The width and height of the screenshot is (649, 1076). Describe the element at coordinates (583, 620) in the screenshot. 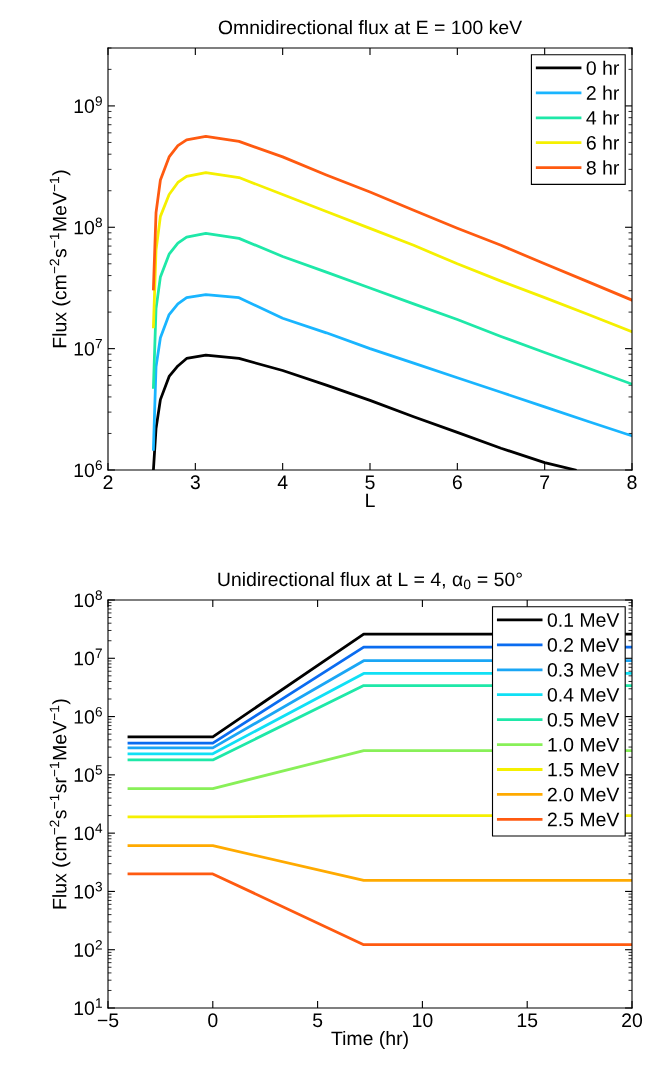

I see `legend-label: 0.1 MeV` at that location.